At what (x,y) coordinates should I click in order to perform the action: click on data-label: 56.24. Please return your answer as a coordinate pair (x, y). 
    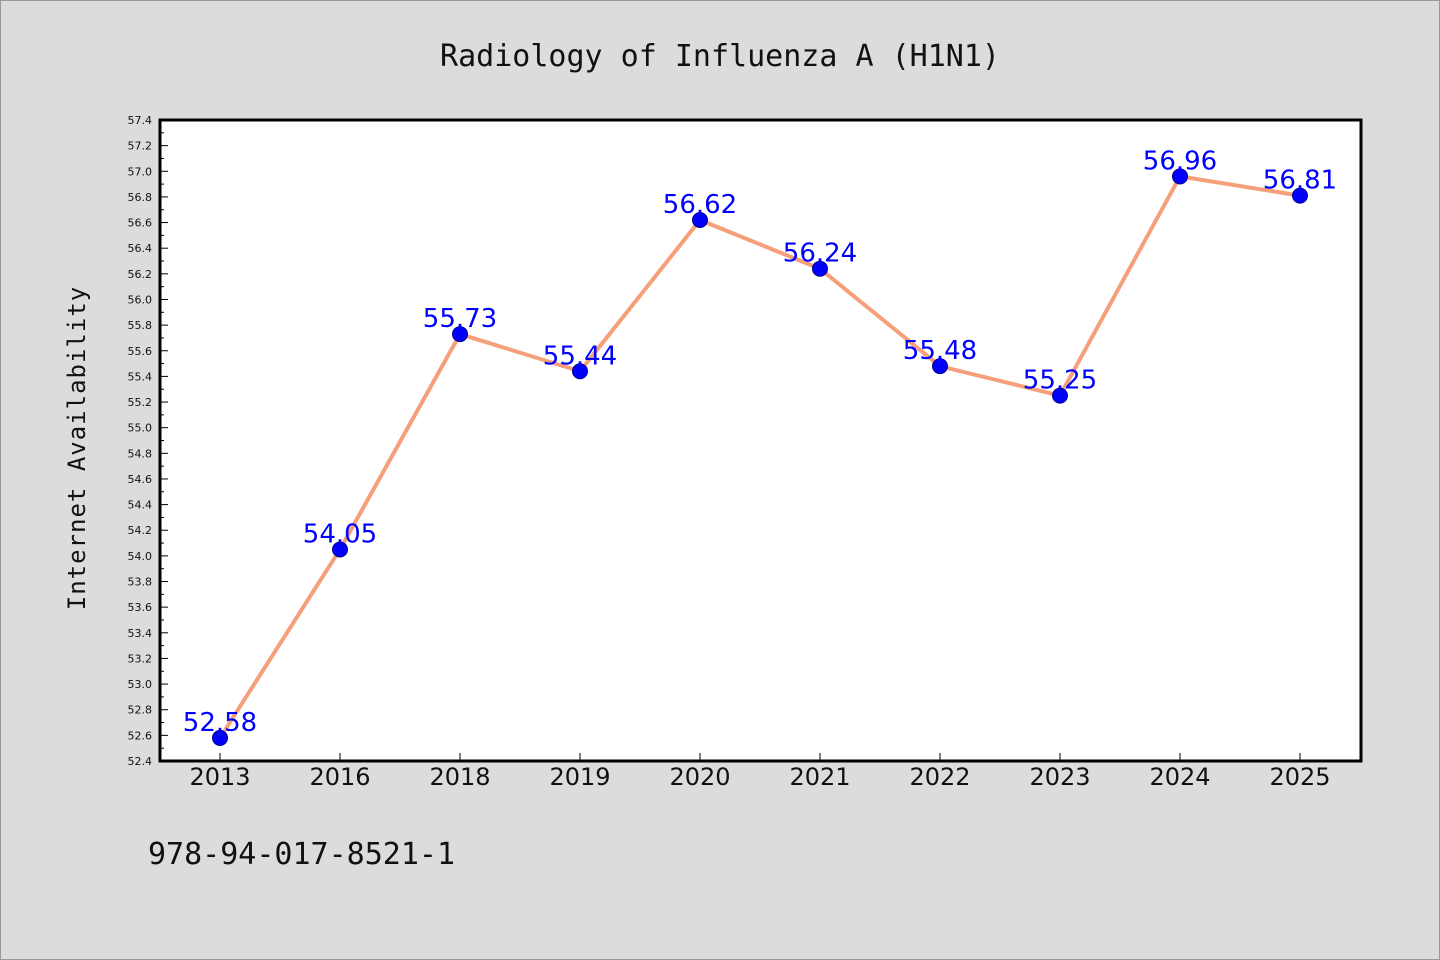
    Looking at the image, I should click on (820, 254).